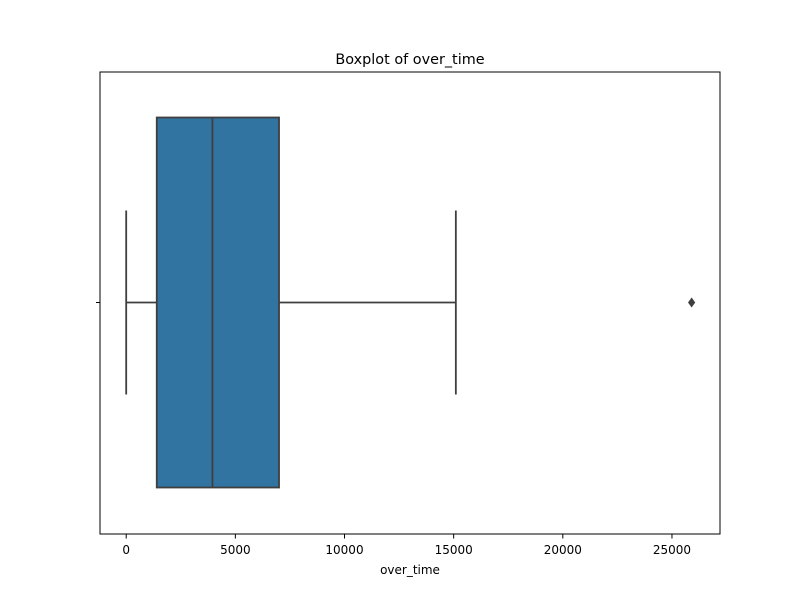  Describe the element at coordinates (409, 60) in the screenshot. I see `chart-title: Boxplot of over_time` at that location.